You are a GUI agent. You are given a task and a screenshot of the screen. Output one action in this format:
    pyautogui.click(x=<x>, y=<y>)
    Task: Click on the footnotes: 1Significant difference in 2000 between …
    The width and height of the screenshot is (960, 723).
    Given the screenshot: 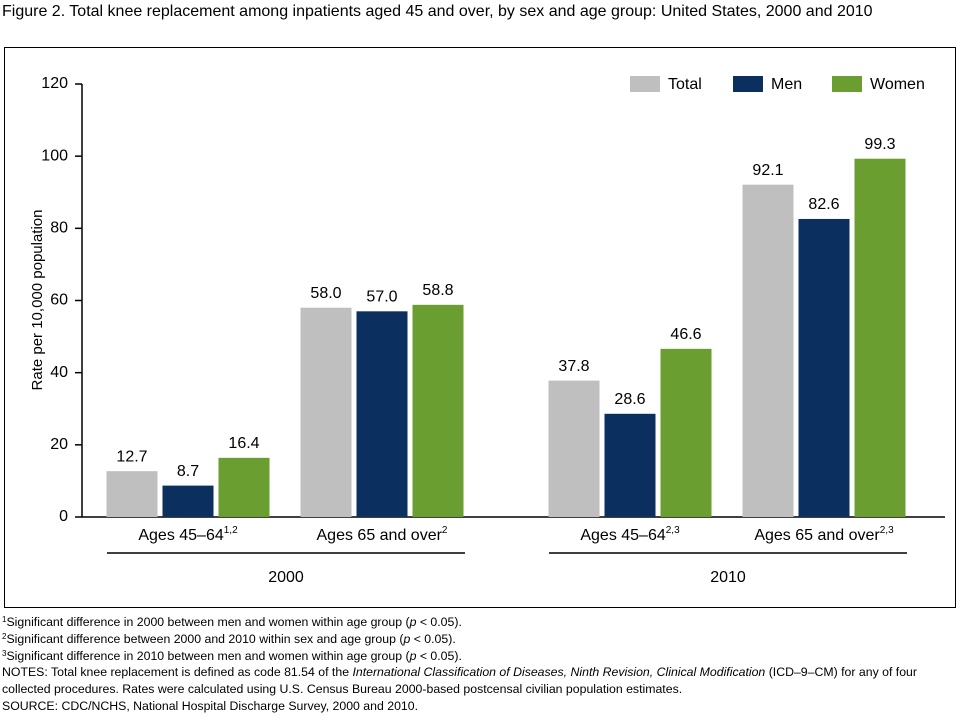 What is the action you would take?
    pyautogui.click(x=478, y=664)
    